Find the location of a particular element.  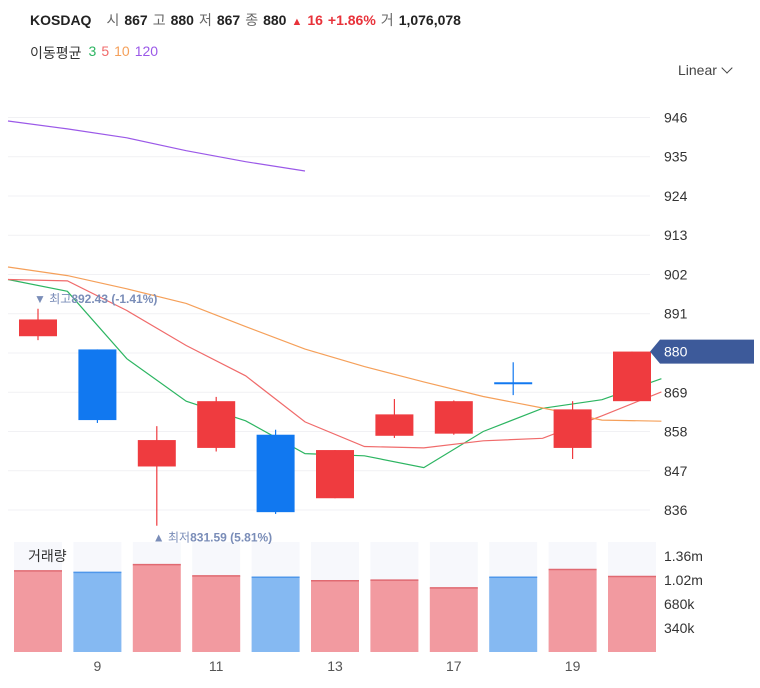

open-label: 시 is located at coordinates (113, 20).